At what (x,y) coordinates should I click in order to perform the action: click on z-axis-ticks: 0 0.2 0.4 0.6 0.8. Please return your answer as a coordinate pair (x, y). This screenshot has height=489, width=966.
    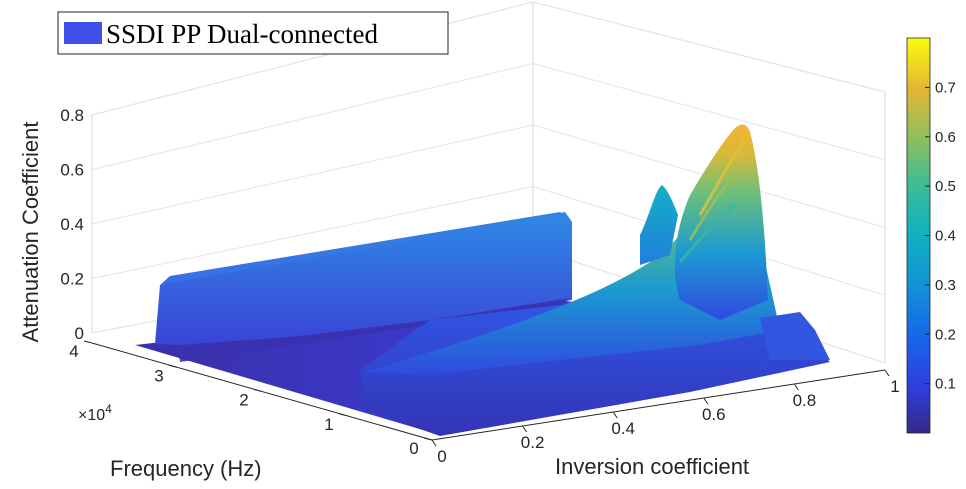
    Looking at the image, I should click on (72, 224).